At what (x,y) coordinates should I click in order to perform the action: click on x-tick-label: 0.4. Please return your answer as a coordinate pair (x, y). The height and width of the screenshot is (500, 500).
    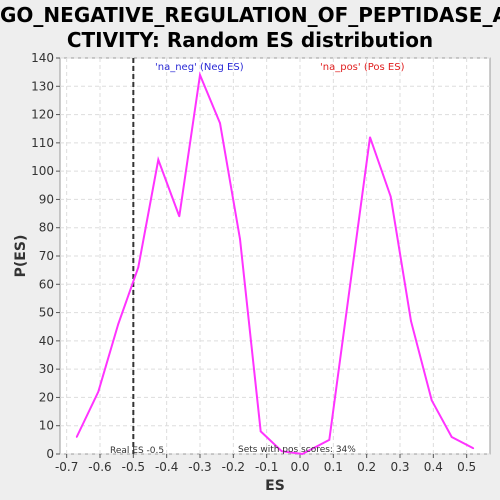
    Looking at the image, I should click on (433, 467).